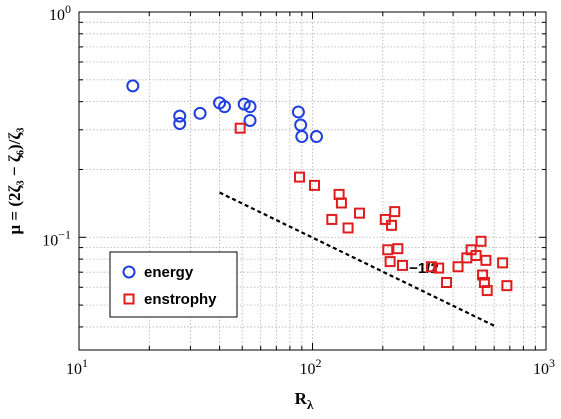  What do you see at coordinates (180, 299) in the screenshot?
I see `legend-enstrophy-label: enstrophy` at bounding box center [180, 299].